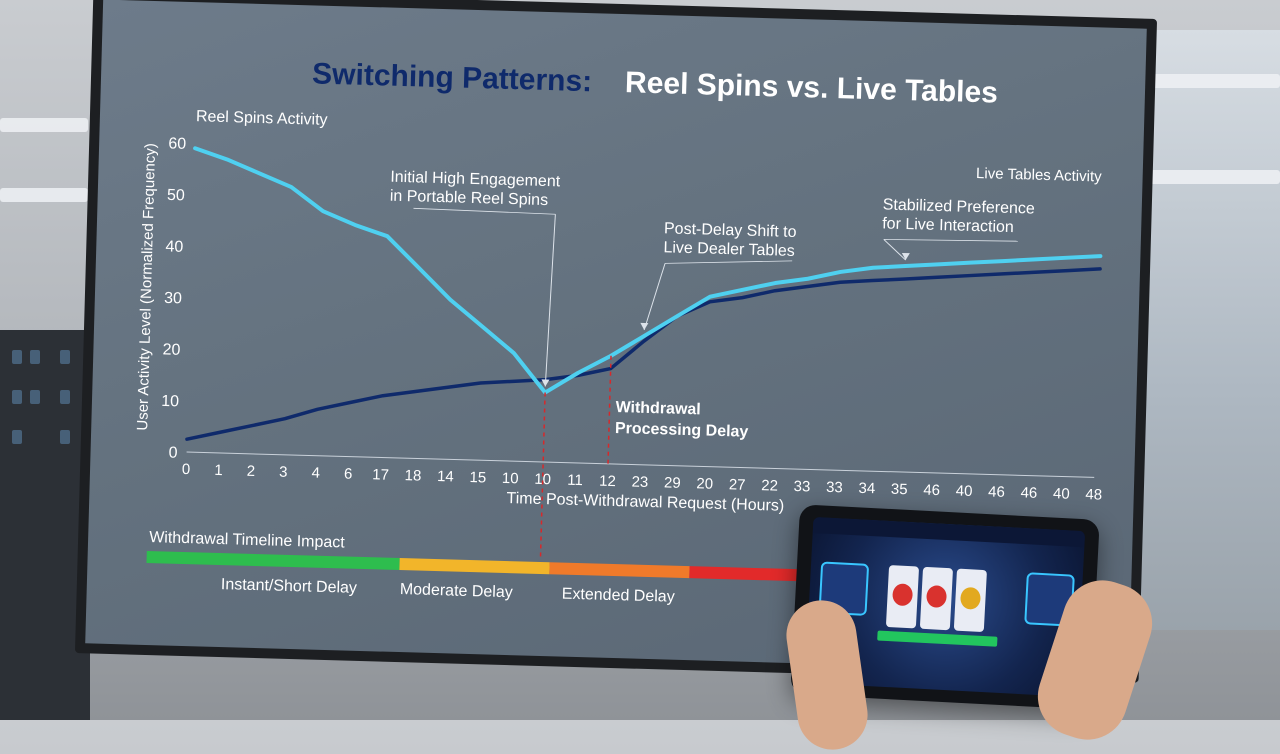  Describe the element at coordinates (475, 180) in the screenshot. I see `annotation-line: Initial High Engagement` at that location.